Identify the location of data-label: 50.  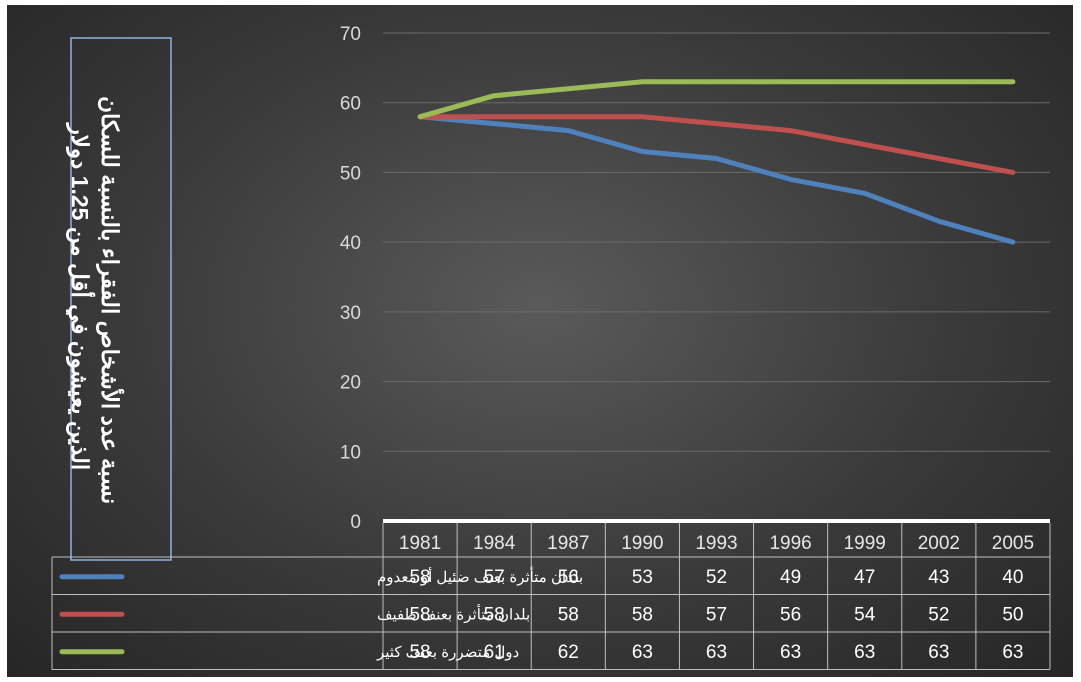
(1012, 614).